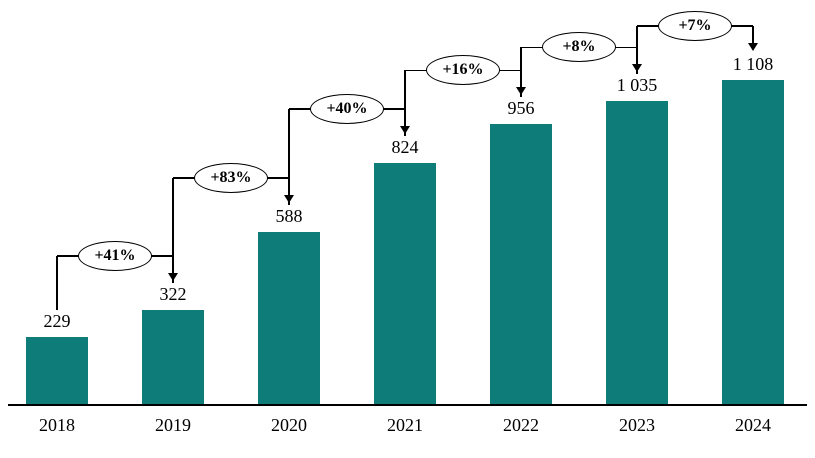  Describe the element at coordinates (115, 255) in the screenshot. I see `growth-badge: +41%` at that location.